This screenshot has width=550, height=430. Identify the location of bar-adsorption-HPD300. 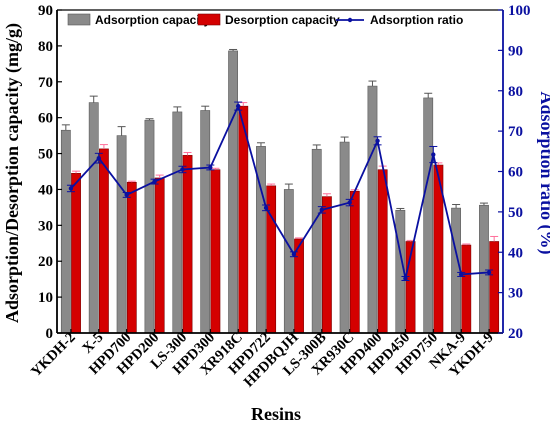
(205, 222).